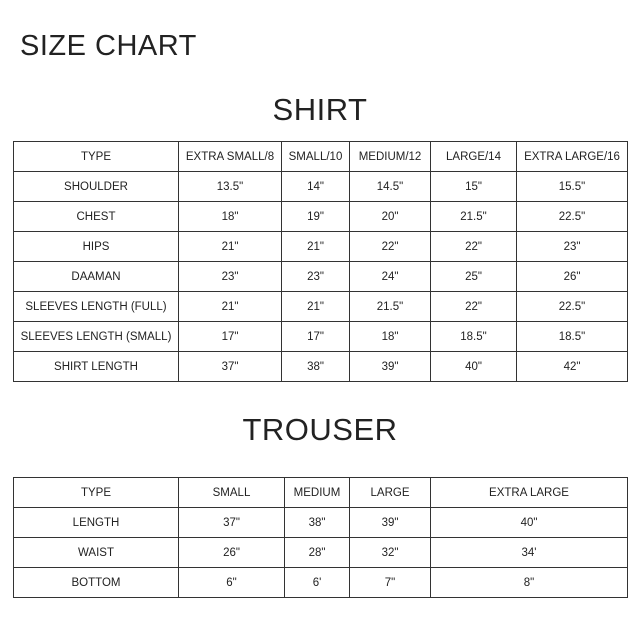  Describe the element at coordinates (390, 552) in the screenshot. I see `table-cell: 32"` at that location.